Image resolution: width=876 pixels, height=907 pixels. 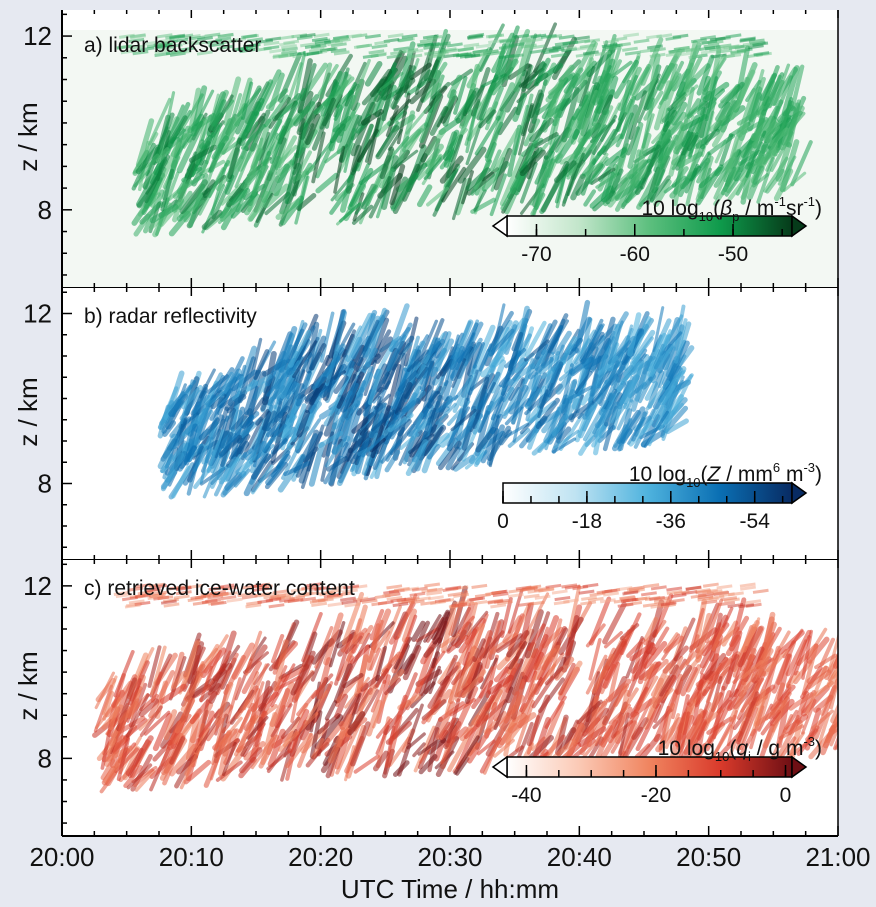 What do you see at coordinates (725, 208) in the screenshot?
I see `colorbar-label-symbol: β` at bounding box center [725, 208].